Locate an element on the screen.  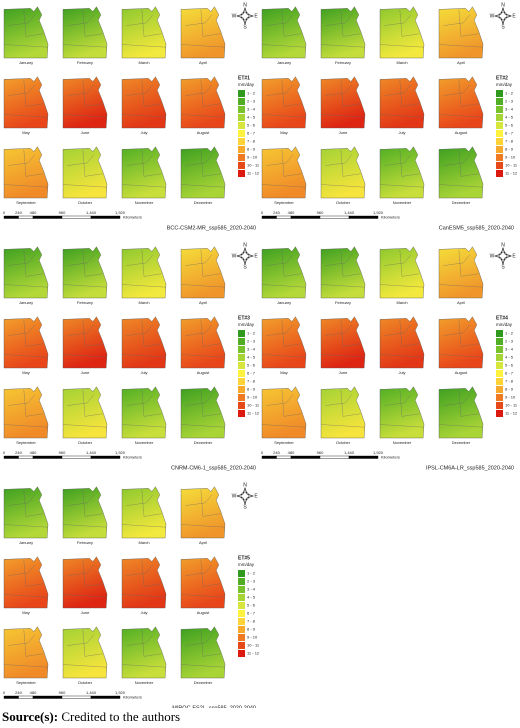
legend-label: 2 - 3 is located at coordinates (251, 581).